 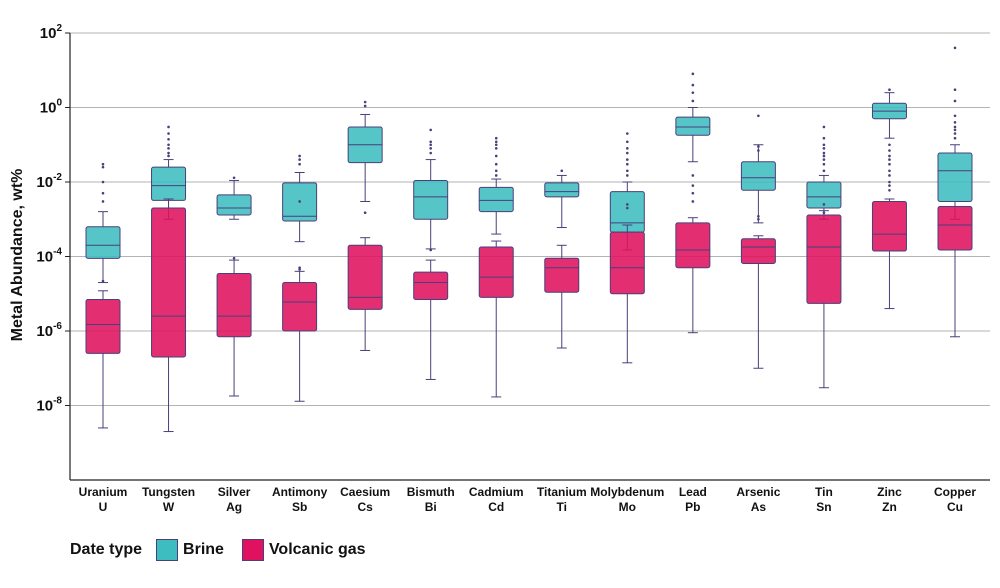 What do you see at coordinates (431, 507) in the screenshot?
I see `x-tick-symbol: Bi` at bounding box center [431, 507].